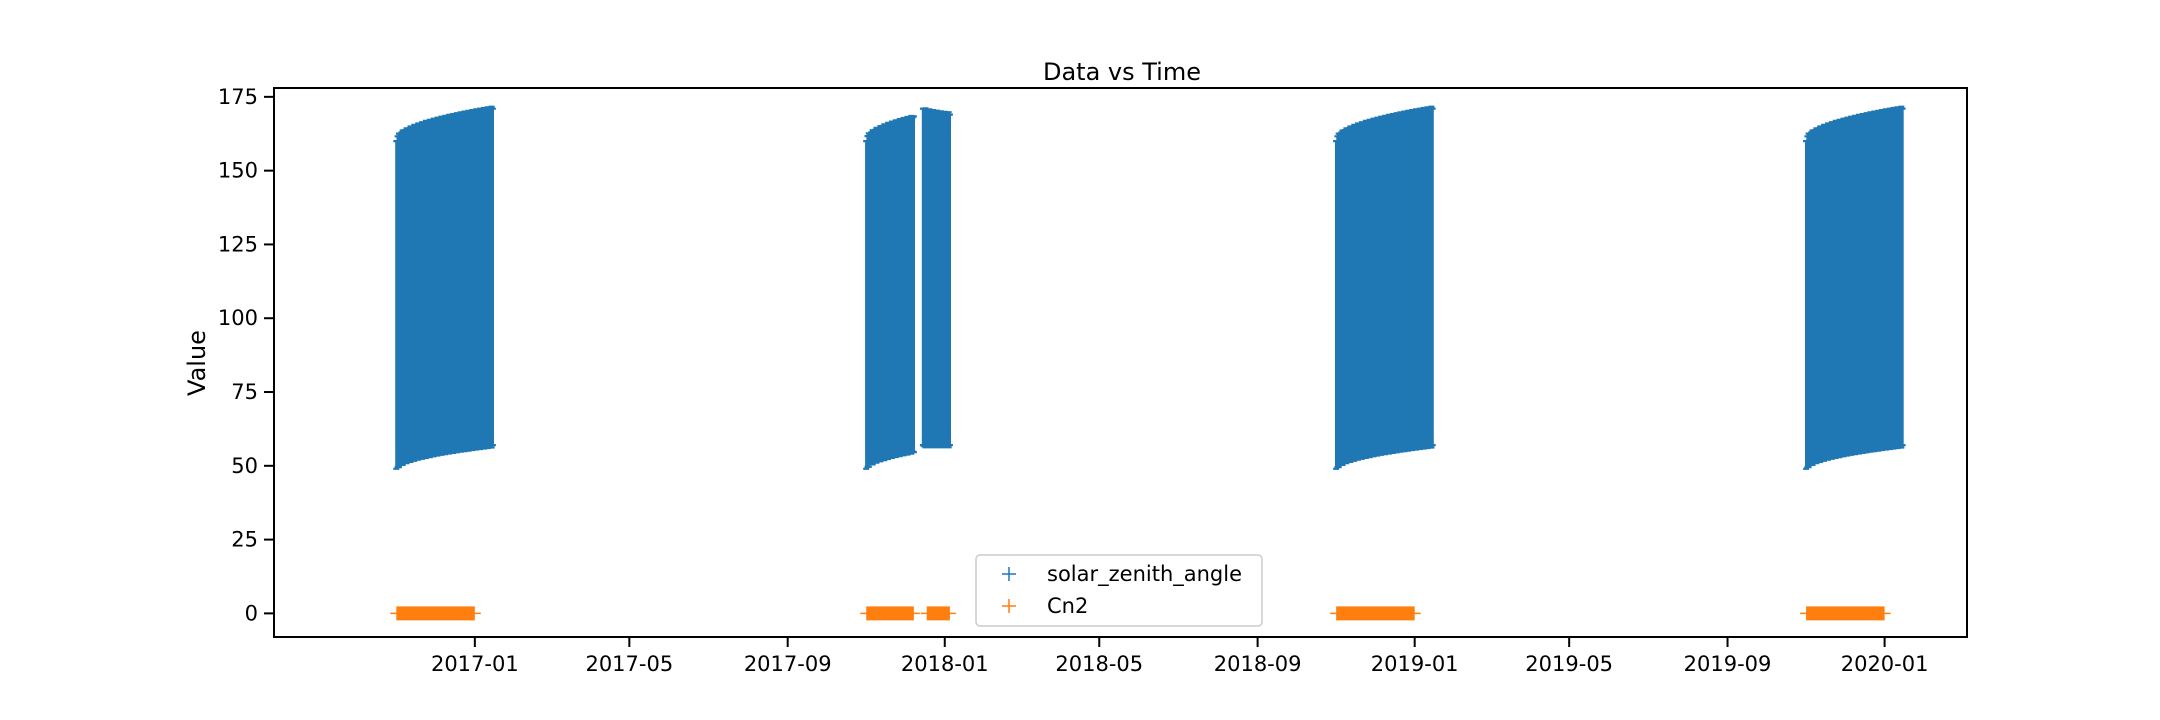  What do you see at coordinates (238, 318) in the screenshot?
I see `y-tick-label-100: 100` at bounding box center [238, 318].